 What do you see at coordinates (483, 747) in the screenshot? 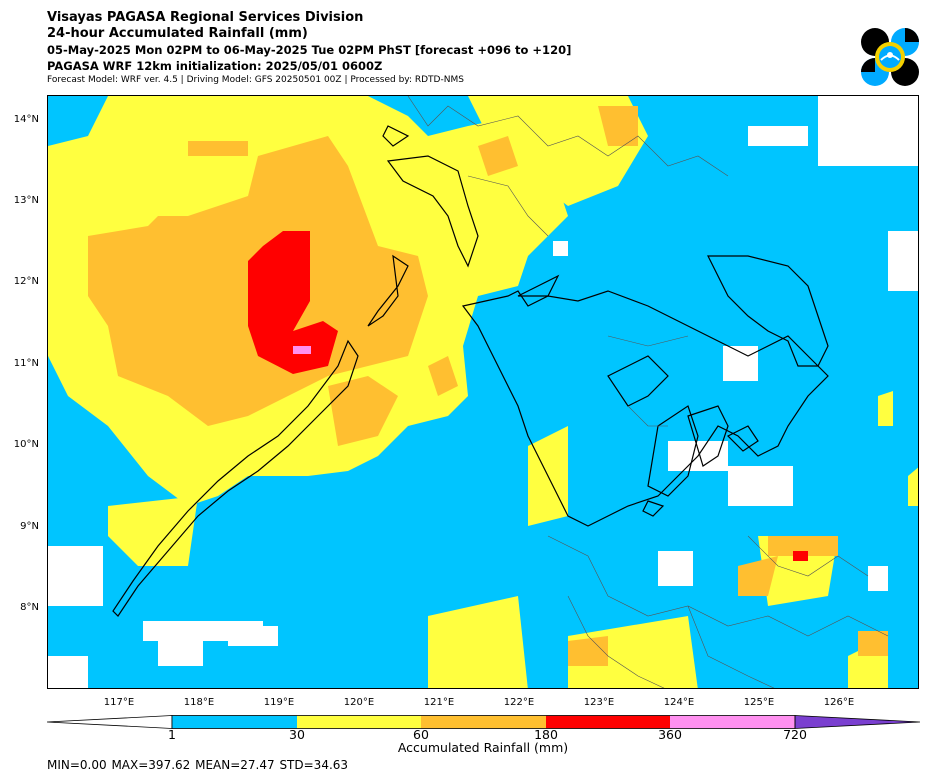
I see `colorbar-label: Accumulated Rainfall (mm)` at bounding box center [483, 747].